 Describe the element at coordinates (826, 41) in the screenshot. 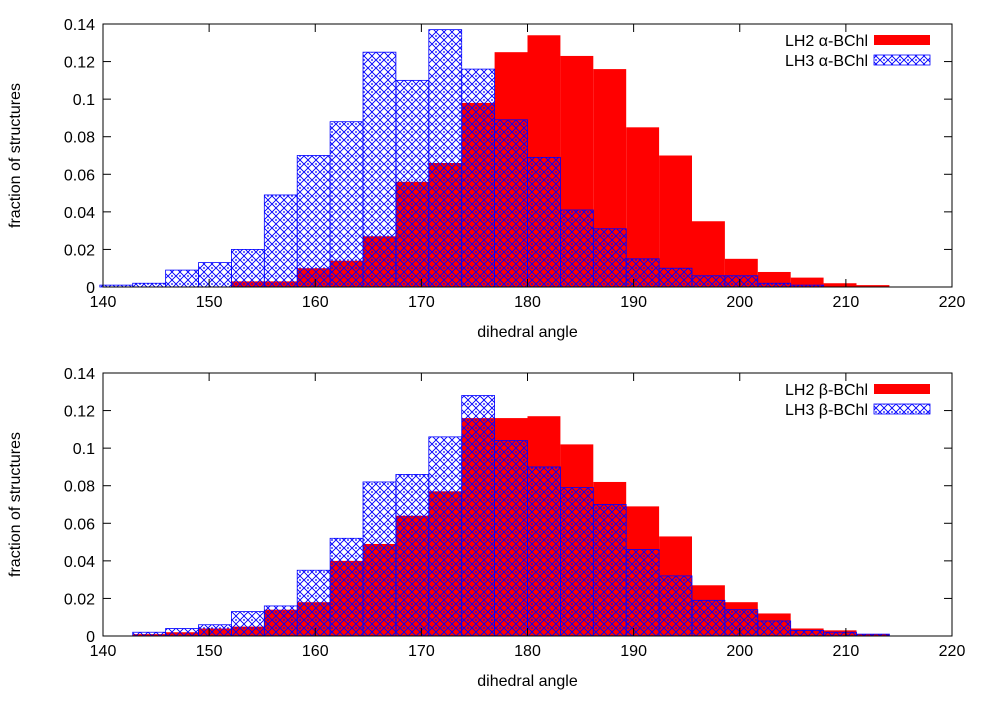

I see `legend-label: LH2 α-BChl` at that location.